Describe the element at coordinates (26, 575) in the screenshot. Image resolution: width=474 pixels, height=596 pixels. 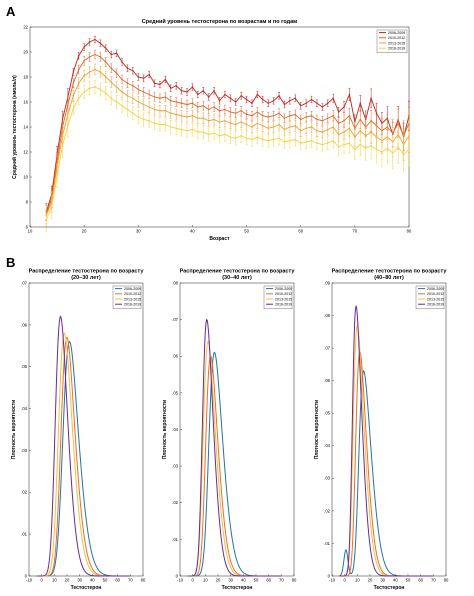
I see `chart-b1-y-tick-label: 0` at that location.